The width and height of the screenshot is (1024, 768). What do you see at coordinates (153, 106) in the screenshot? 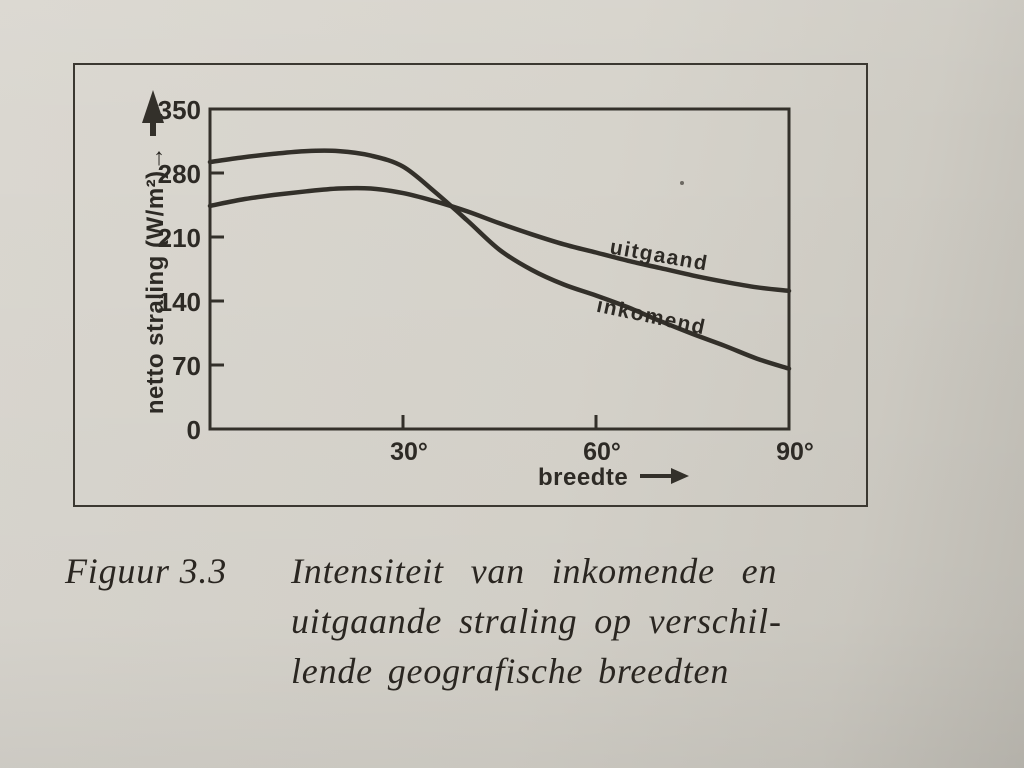
I see `y-axis-up-arrowhead-icon` at bounding box center [153, 106].